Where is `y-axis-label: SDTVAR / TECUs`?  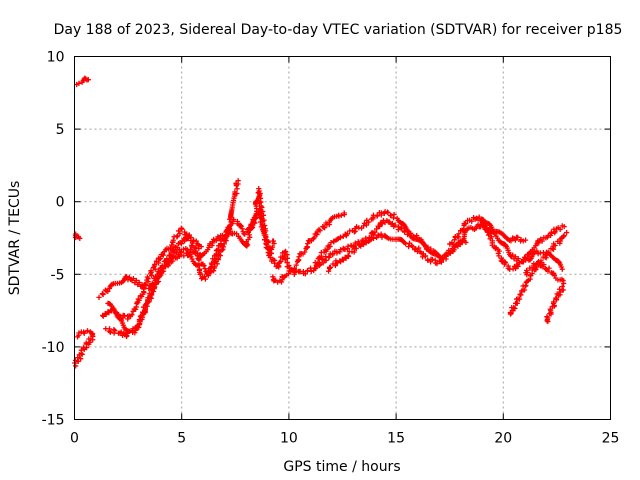
y-axis-label: SDTVAR / TECUs is located at coordinates (15, 238).